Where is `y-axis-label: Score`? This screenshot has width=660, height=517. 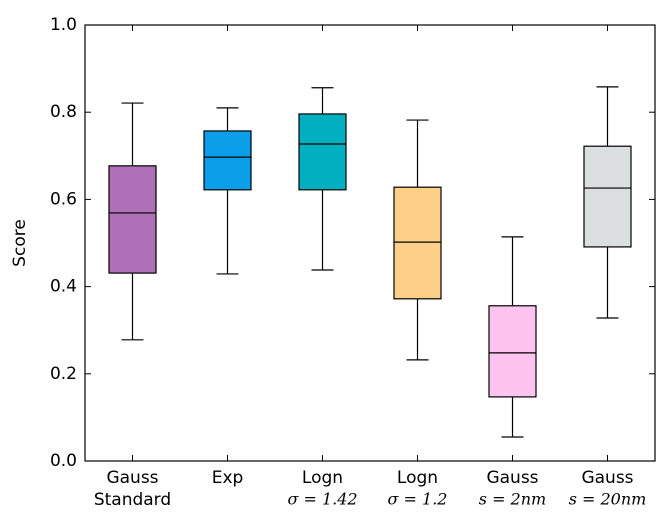
y-axis-label: Score is located at coordinates (20, 243).